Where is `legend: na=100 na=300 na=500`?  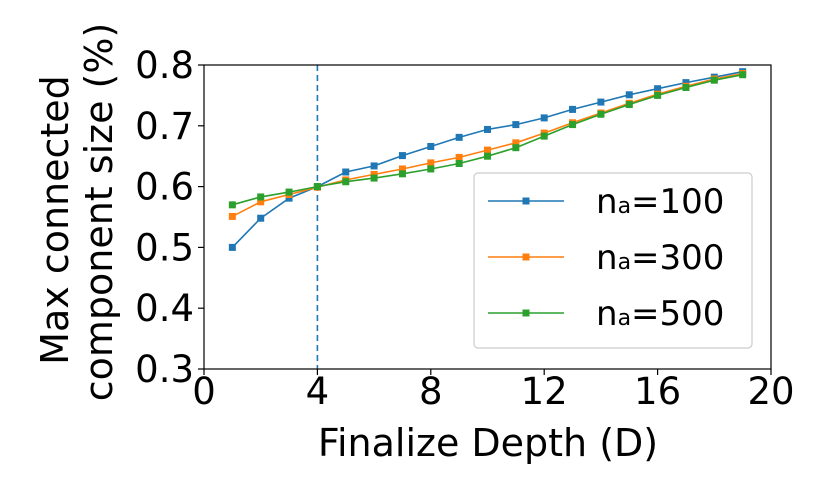
legend: na=100 na=300 na=500 is located at coordinates (613, 260).